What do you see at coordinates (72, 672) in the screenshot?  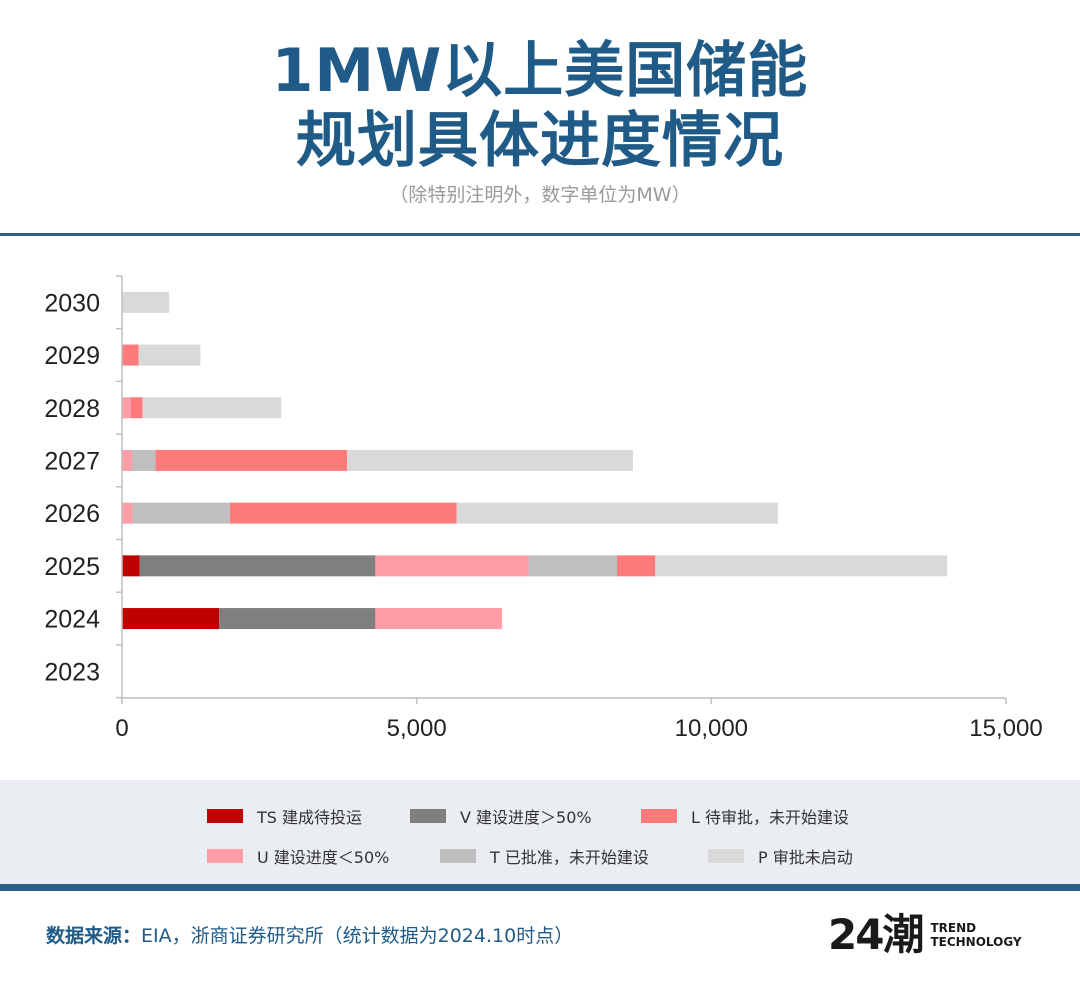 I see `category-label: 2023` at bounding box center [72, 672].